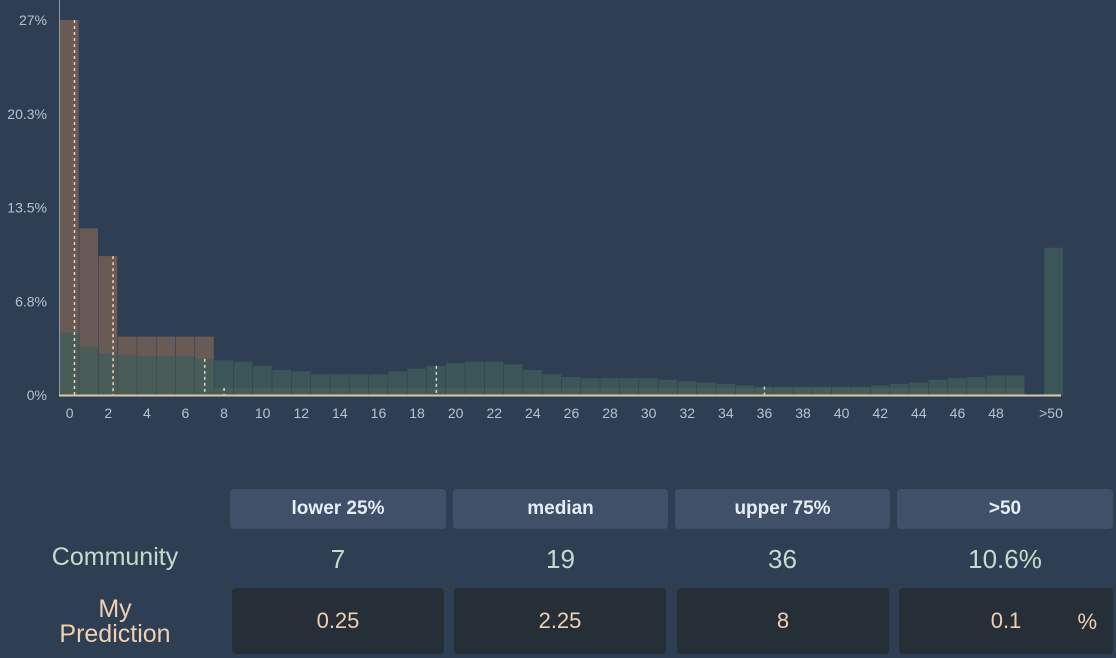  I want to click on prediction-upper-75-input: 8, so click(783, 621).